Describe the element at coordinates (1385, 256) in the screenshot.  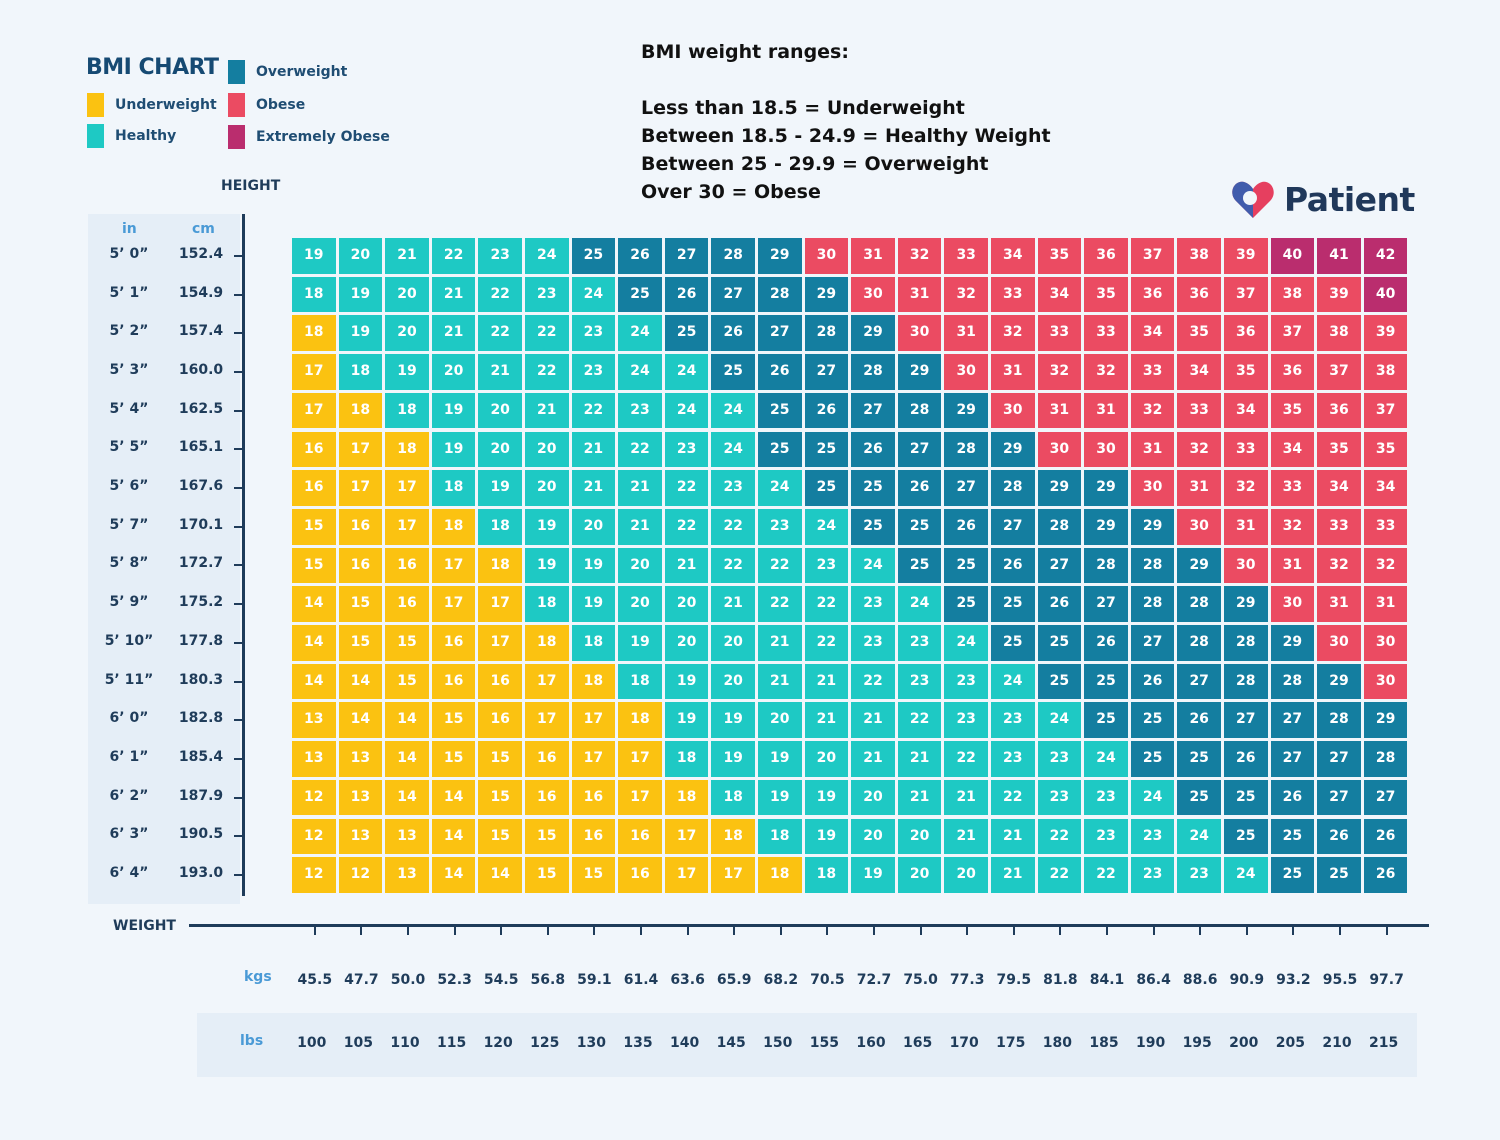
I see `bmi-cell: 42` at that location.